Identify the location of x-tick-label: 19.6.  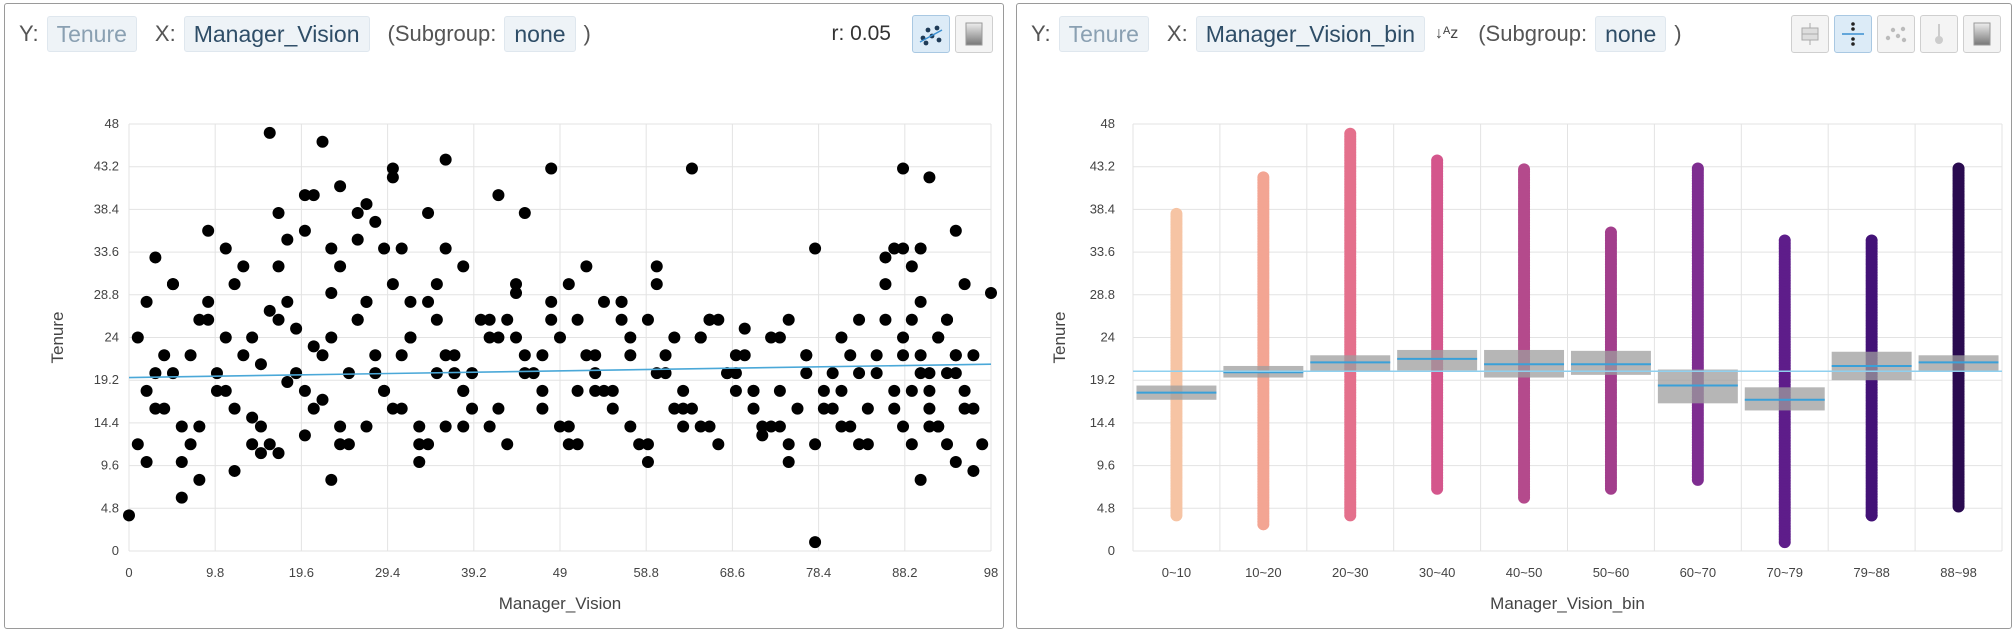
(301, 572).